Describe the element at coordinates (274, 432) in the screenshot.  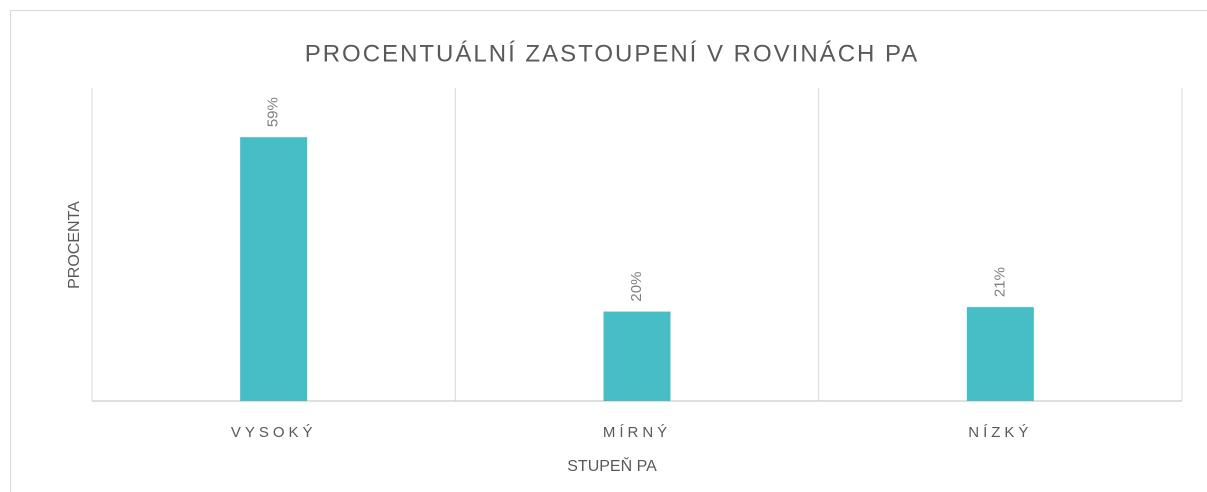
I see `x-tick-label: VYSOKÝ` at that location.